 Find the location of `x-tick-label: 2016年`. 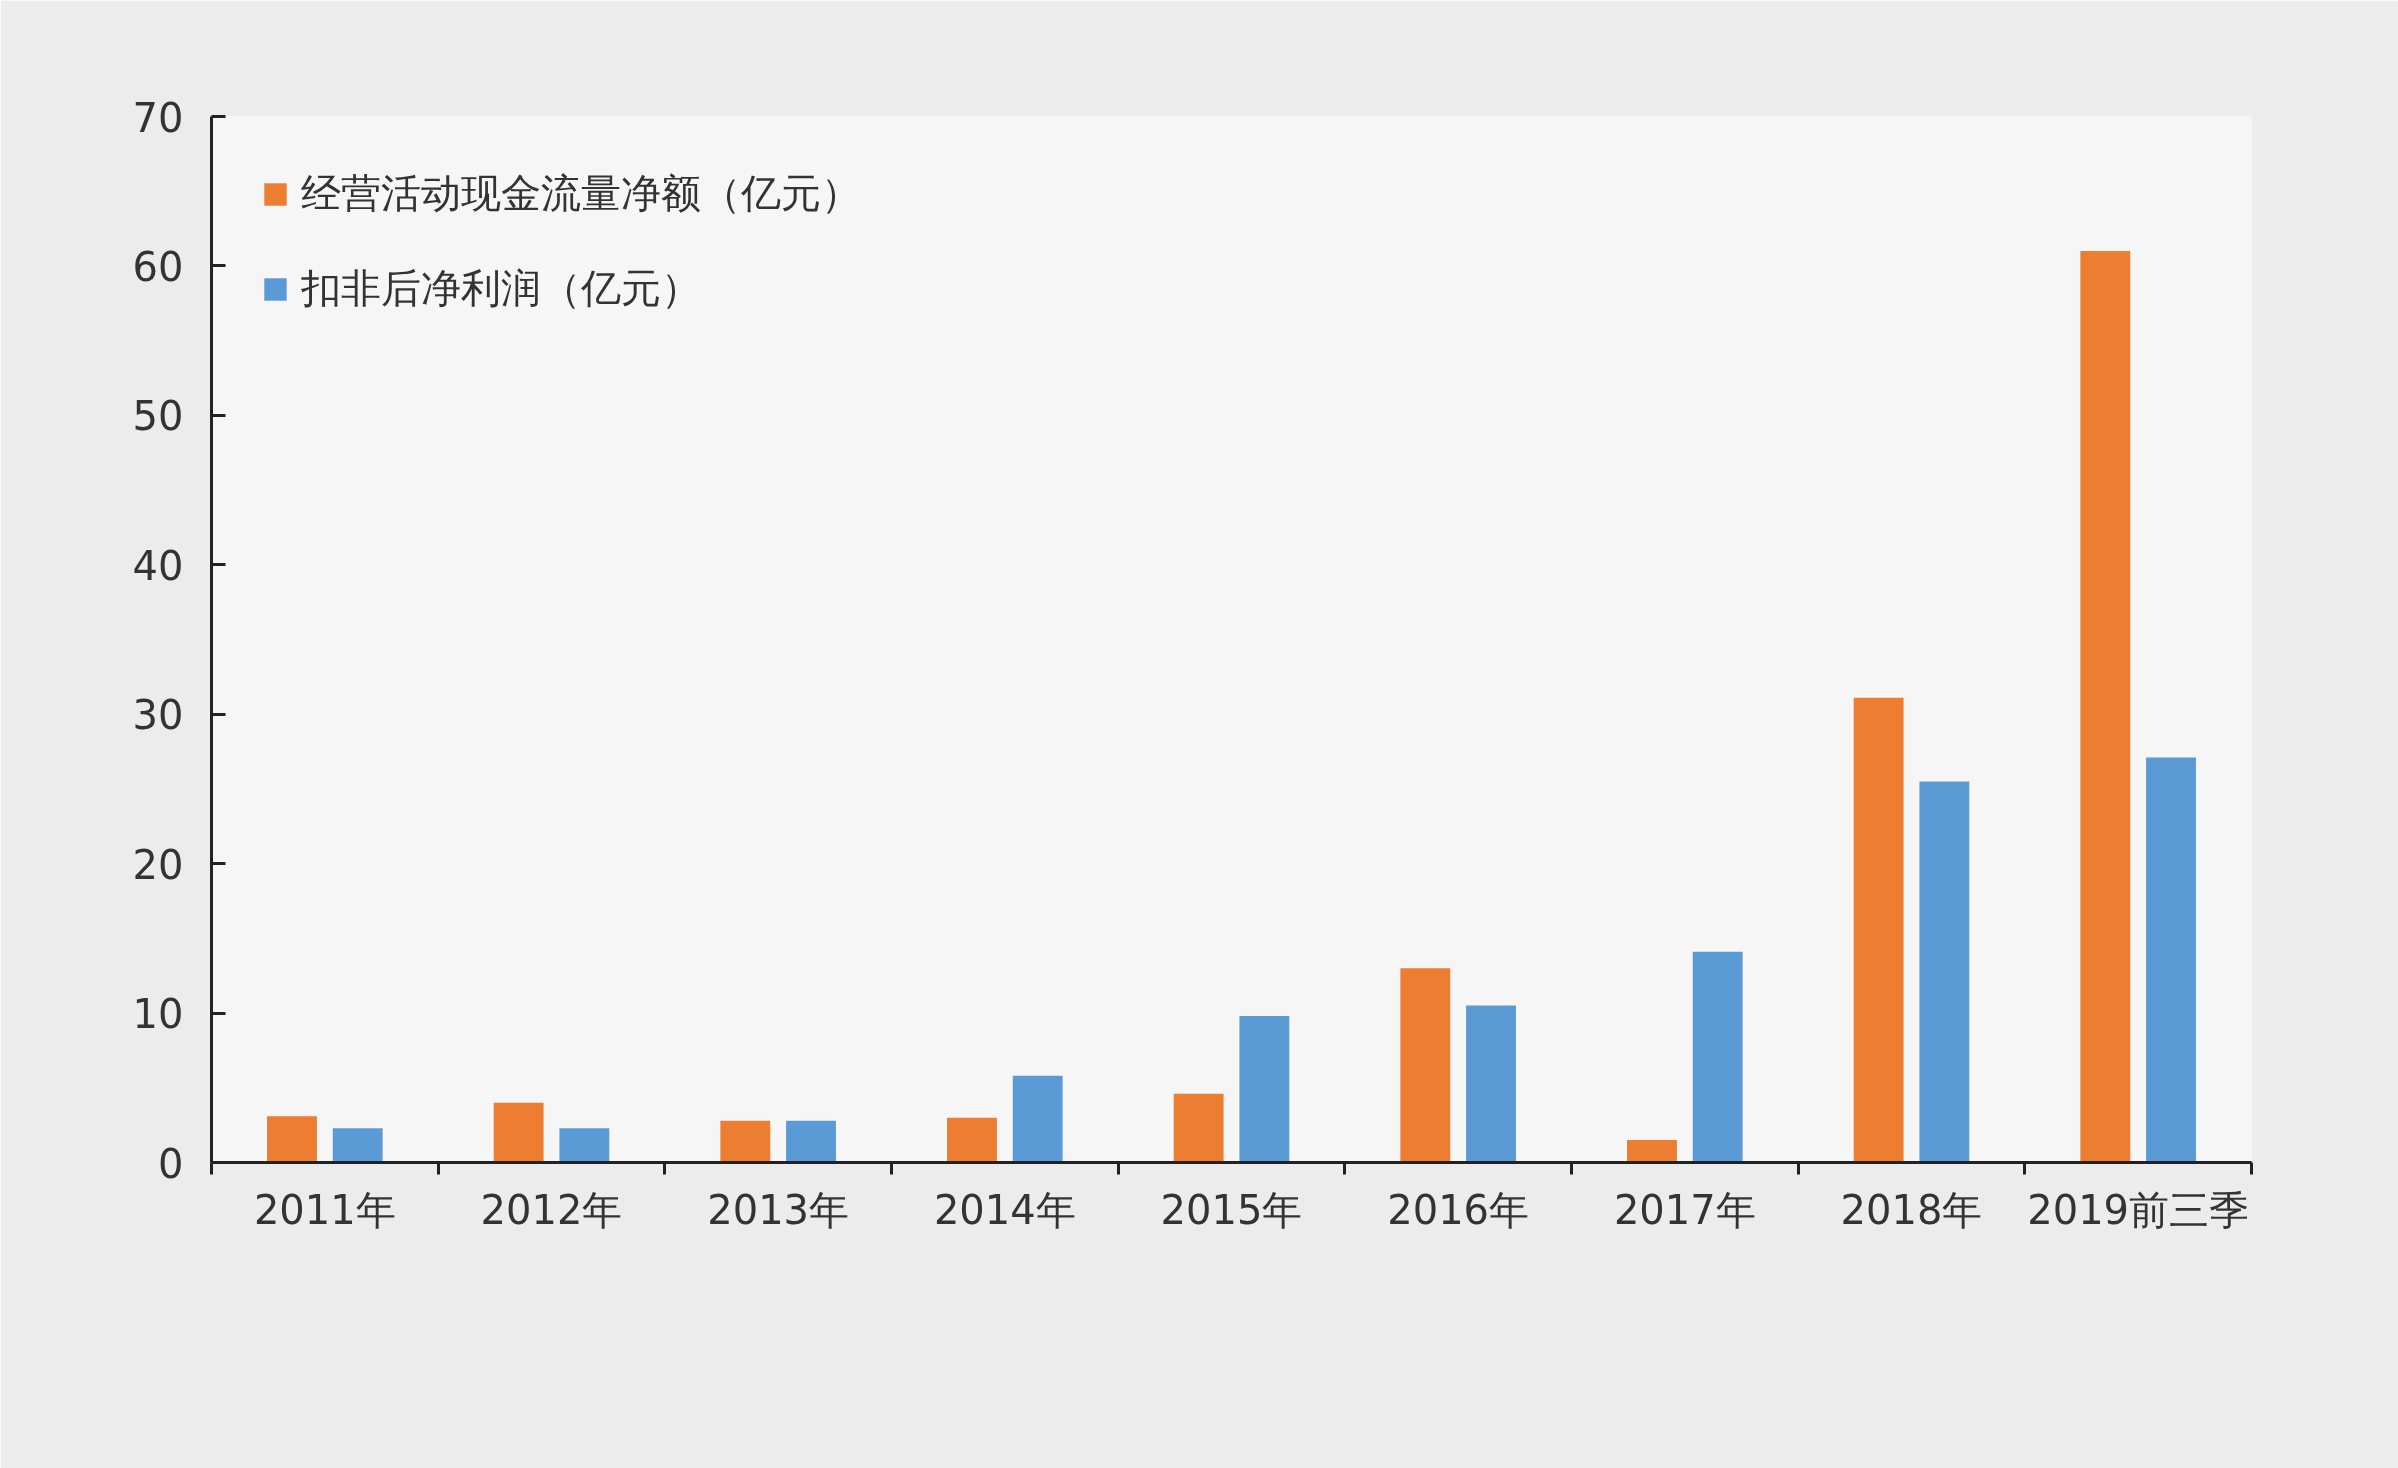

x-tick-label: 2016年 is located at coordinates (1458, 1209).